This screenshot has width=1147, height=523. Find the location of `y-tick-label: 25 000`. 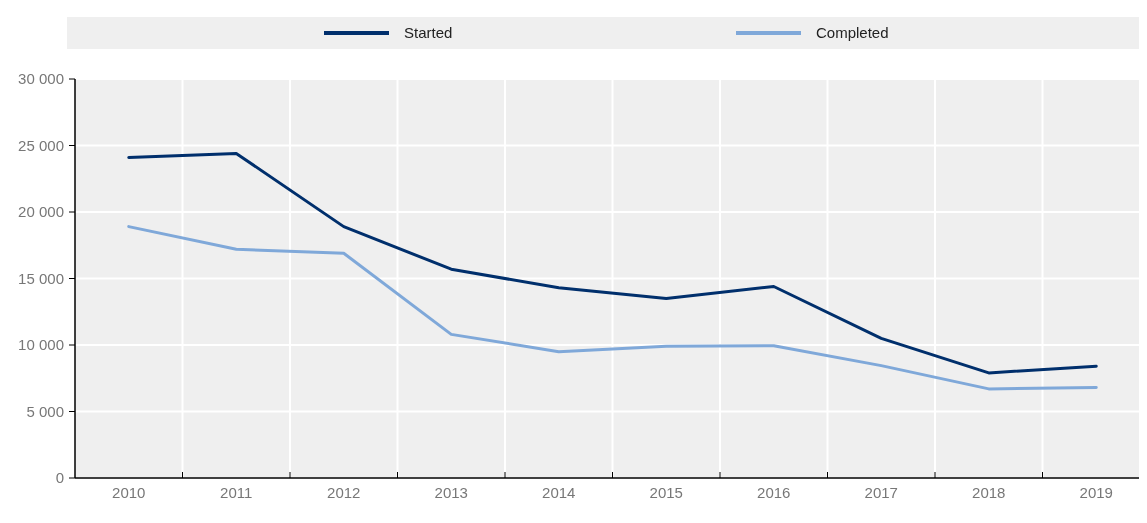

y-tick-label: 25 000 is located at coordinates (41, 145).